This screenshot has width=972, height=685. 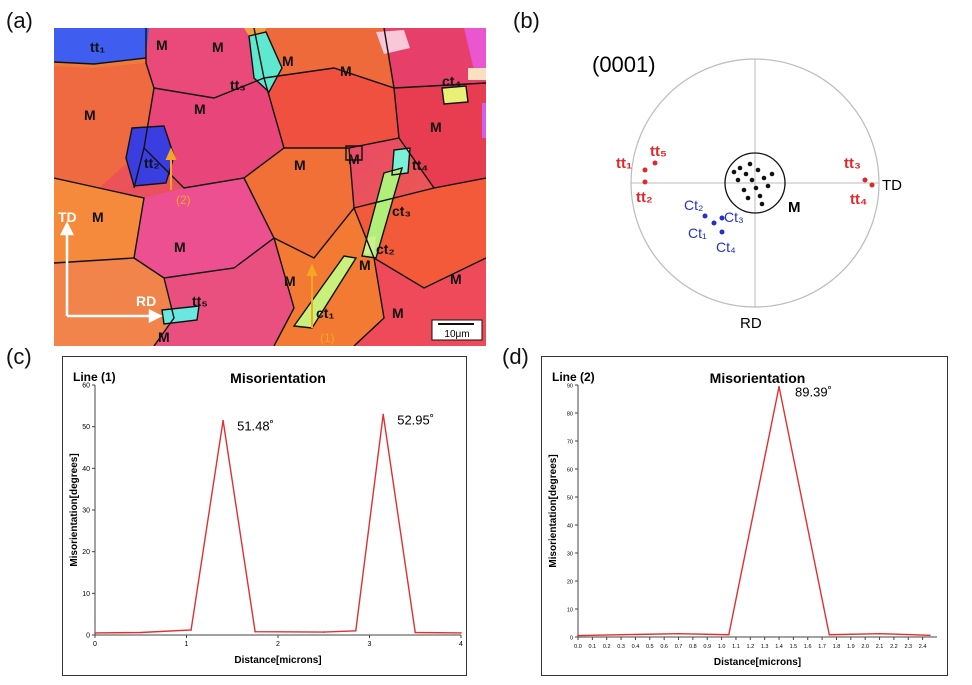 What do you see at coordinates (187, 644) in the screenshot?
I see `x-tick-label: 1` at bounding box center [187, 644].